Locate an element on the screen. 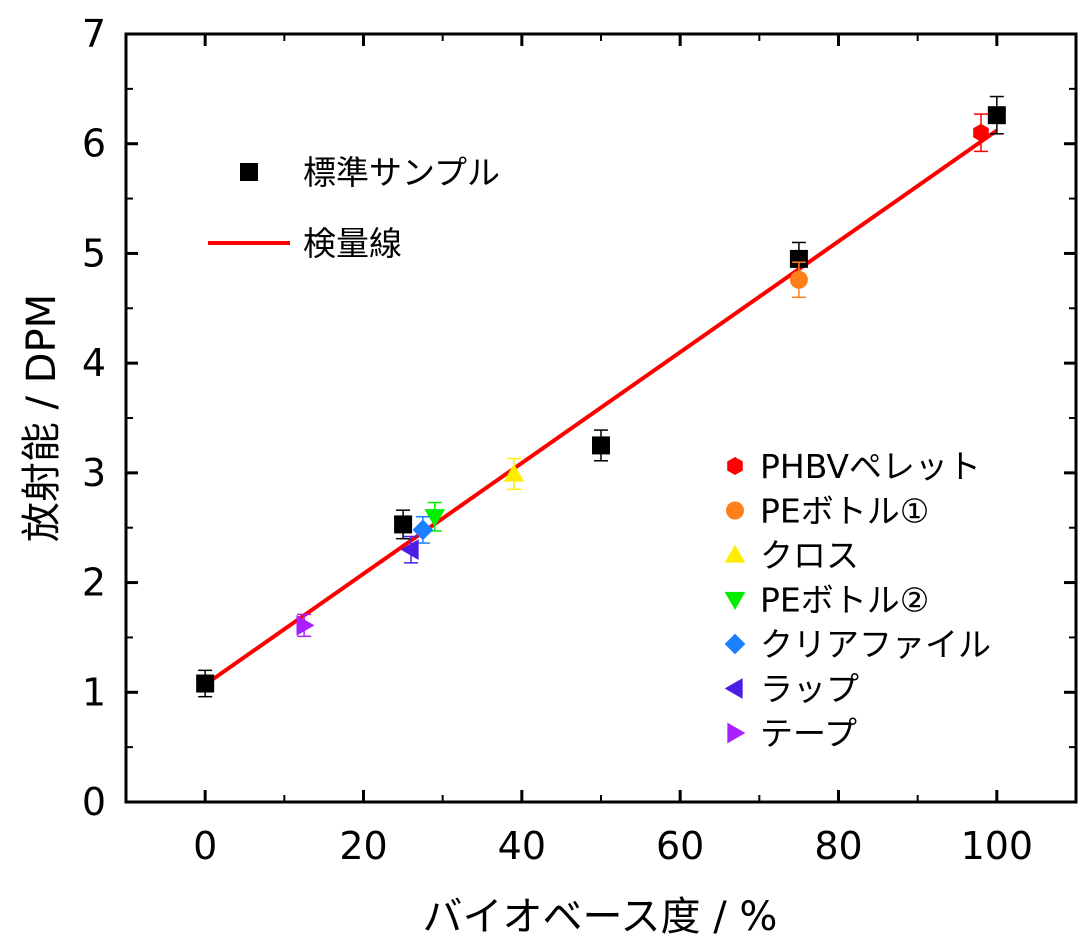 This screenshot has height=943, width=1078. y-axis-title: 放射能 / DPM is located at coordinates (42, 418).